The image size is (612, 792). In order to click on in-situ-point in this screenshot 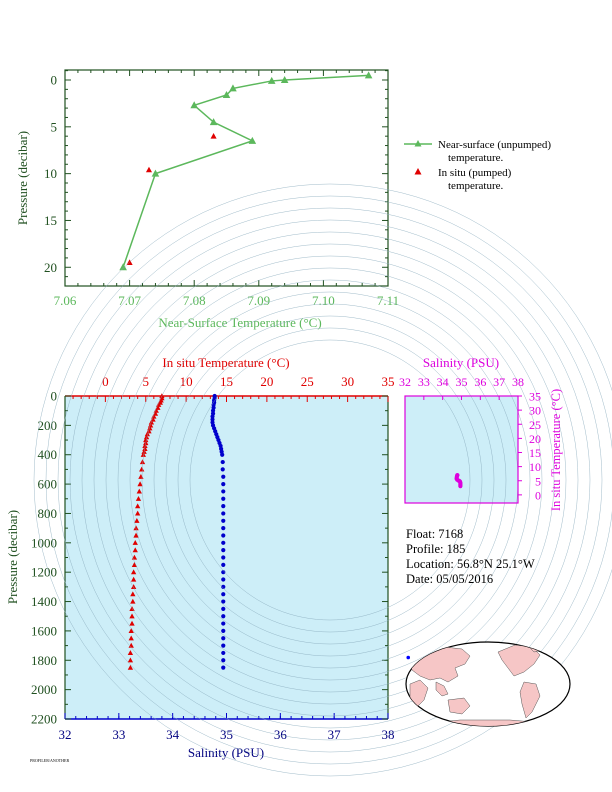, I will do `click(213, 135)`.